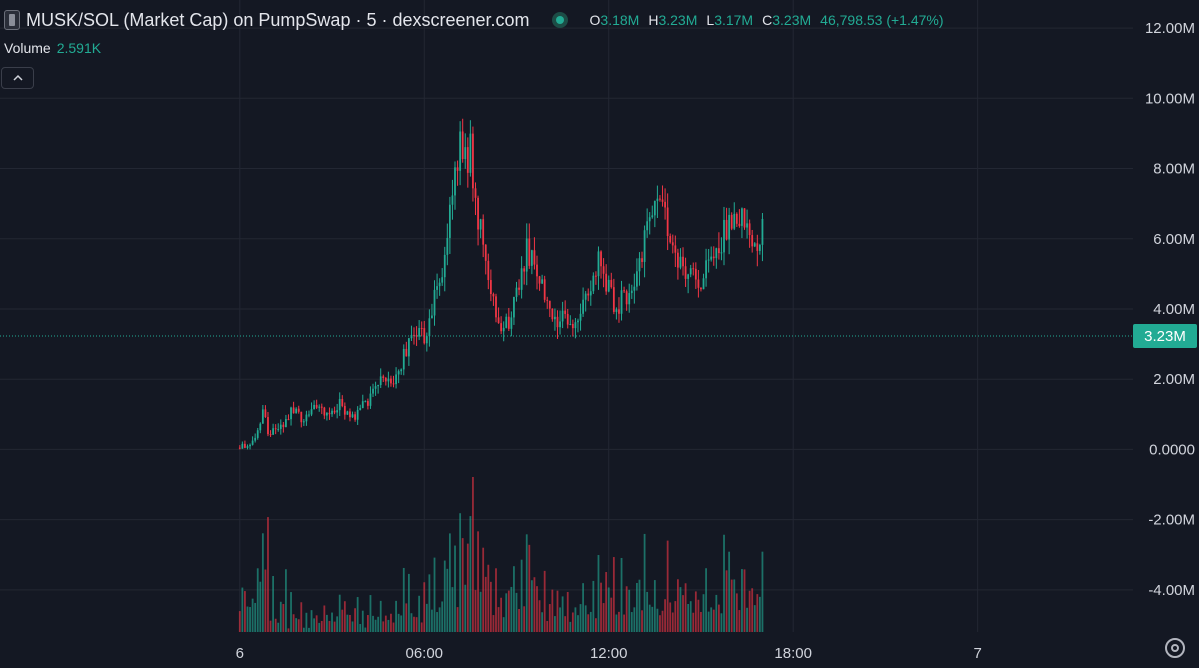  Describe the element at coordinates (1175, 648) in the screenshot. I see `settings-icon` at that location.